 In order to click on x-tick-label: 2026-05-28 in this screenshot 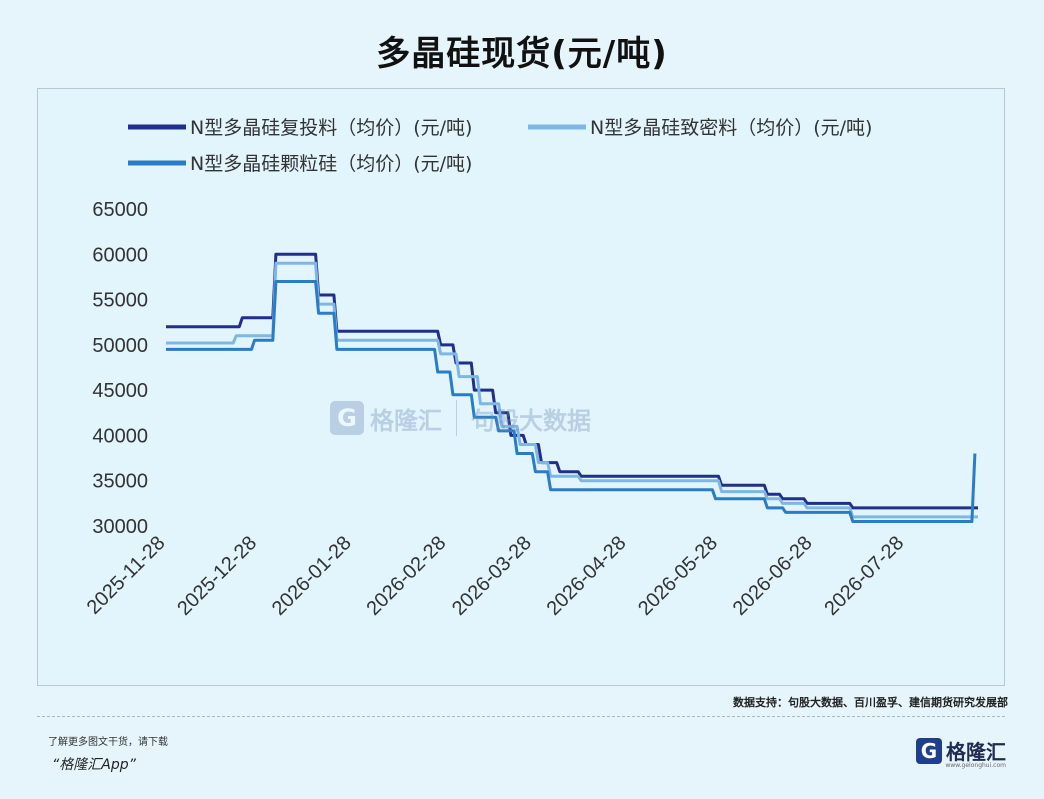, I will do `click(678, 576)`.